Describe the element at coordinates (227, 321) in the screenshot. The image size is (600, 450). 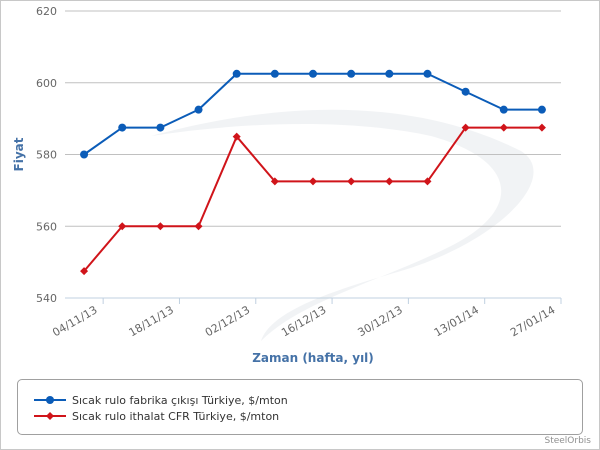
I see `x-tick-label: 02/12/13` at that location.